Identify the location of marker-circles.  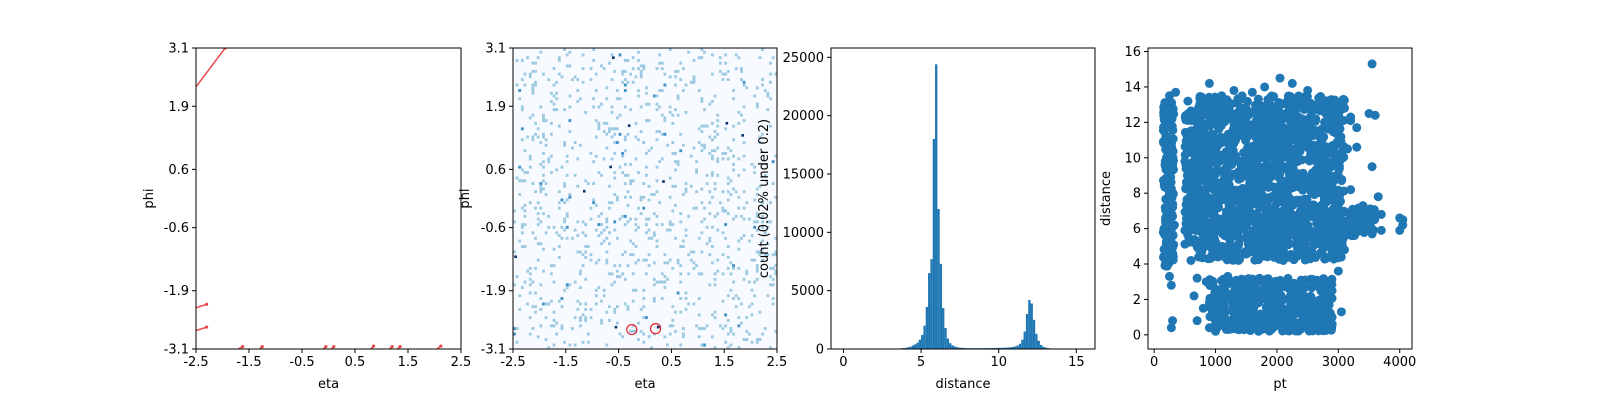
(644, 329).